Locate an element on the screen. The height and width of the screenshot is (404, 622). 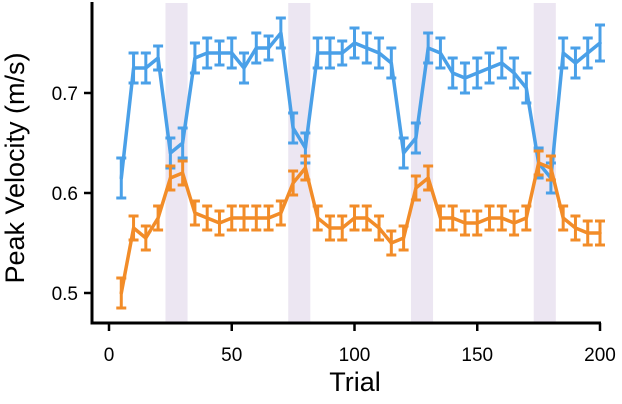
y-tick-label: 0.5 is located at coordinates (65, 294).